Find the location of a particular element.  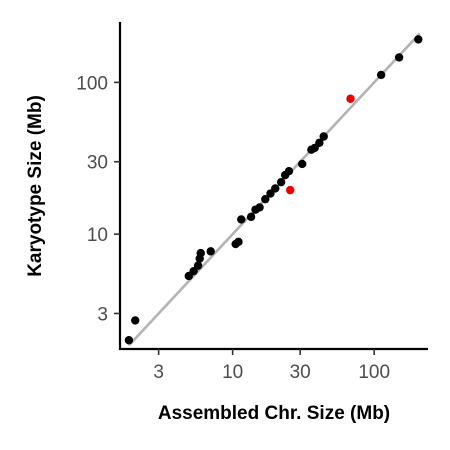

x-tick-label: 10 is located at coordinates (232, 372).